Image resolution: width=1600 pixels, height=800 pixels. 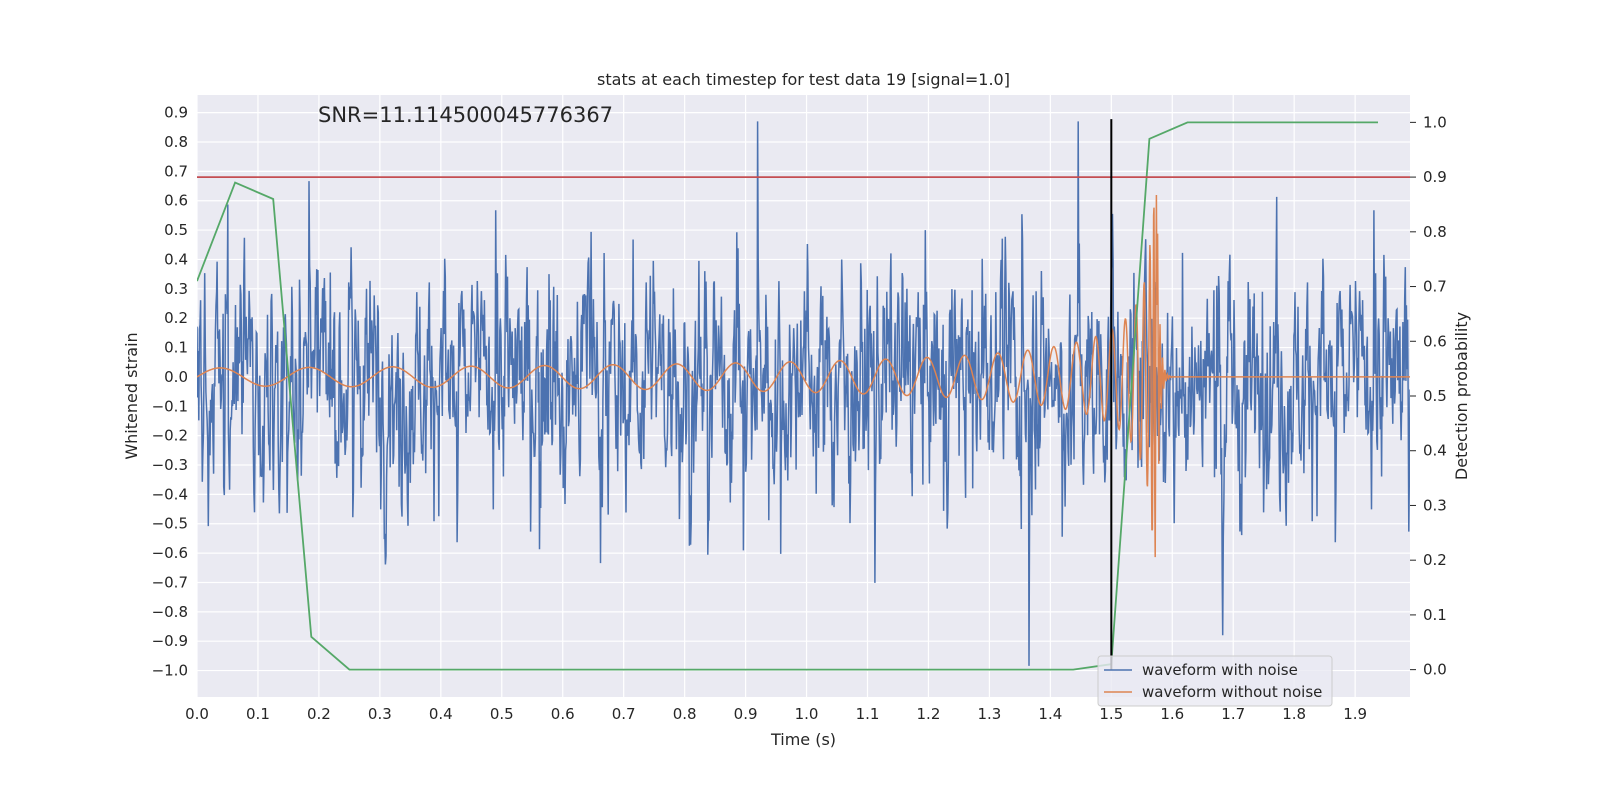 I want to click on y-tick-label: −0.3, so click(x=170, y=465).